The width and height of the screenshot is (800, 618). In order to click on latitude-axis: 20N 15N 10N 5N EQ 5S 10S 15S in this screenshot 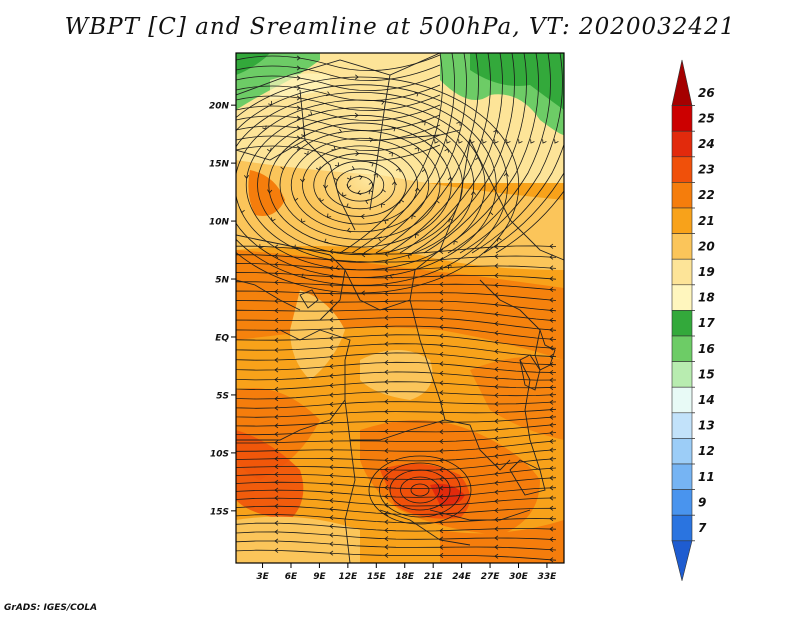, I will do `click(222, 309)`.